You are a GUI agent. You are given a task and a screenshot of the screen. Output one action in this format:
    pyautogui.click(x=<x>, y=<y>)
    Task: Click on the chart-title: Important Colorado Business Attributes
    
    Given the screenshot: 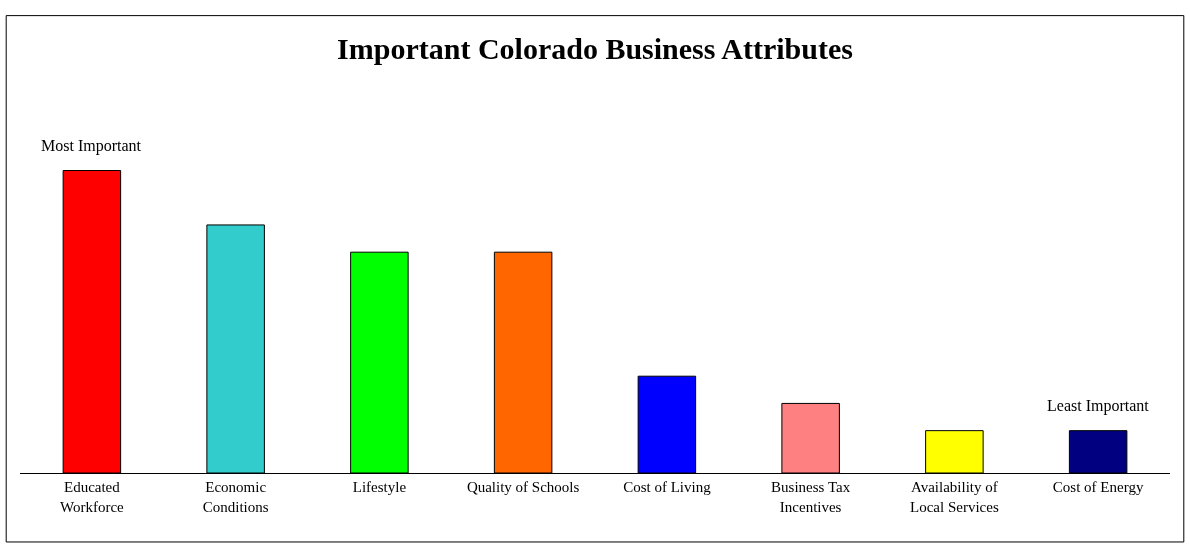 What is the action you would take?
    pyautogui.click(x=595, y=49)
    